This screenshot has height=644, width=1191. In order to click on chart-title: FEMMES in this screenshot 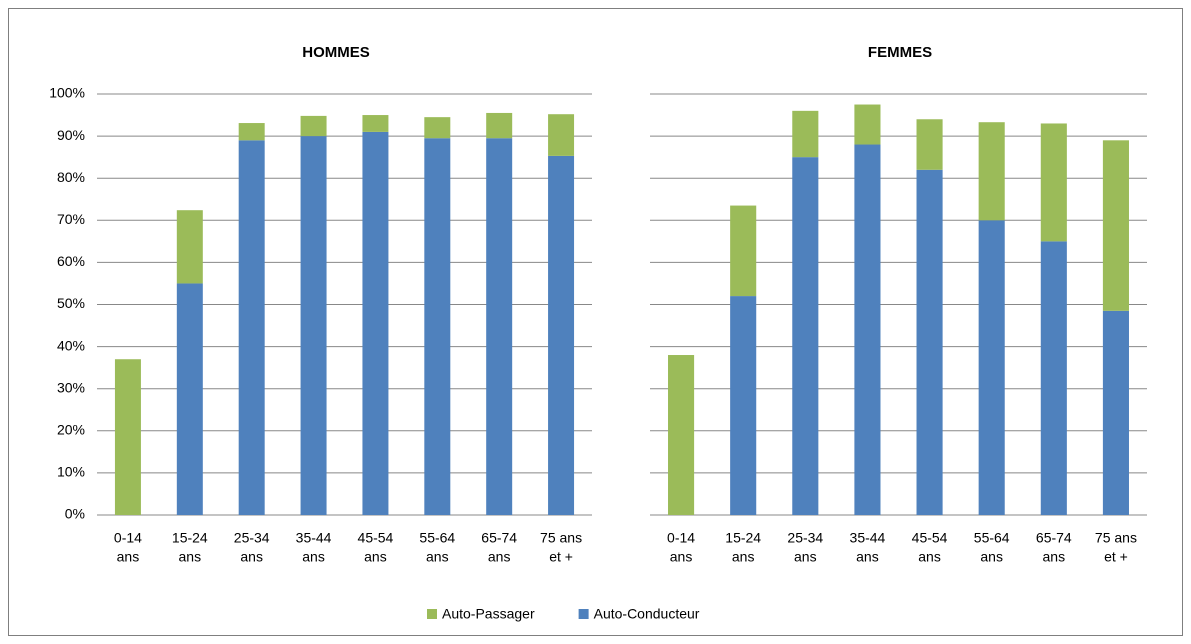, I will do `click(900, 52)`.